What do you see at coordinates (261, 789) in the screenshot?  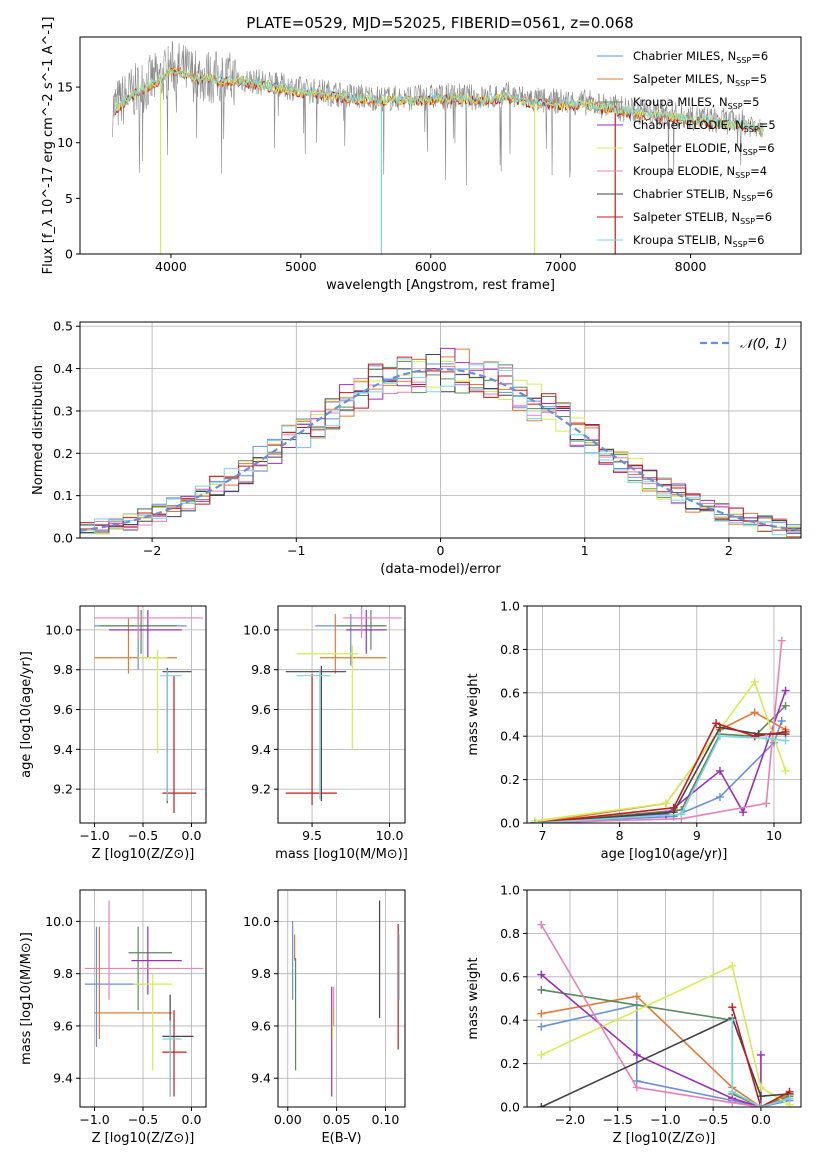 I see `y-tick-label: 9.2` at bounding box center [261, 789].